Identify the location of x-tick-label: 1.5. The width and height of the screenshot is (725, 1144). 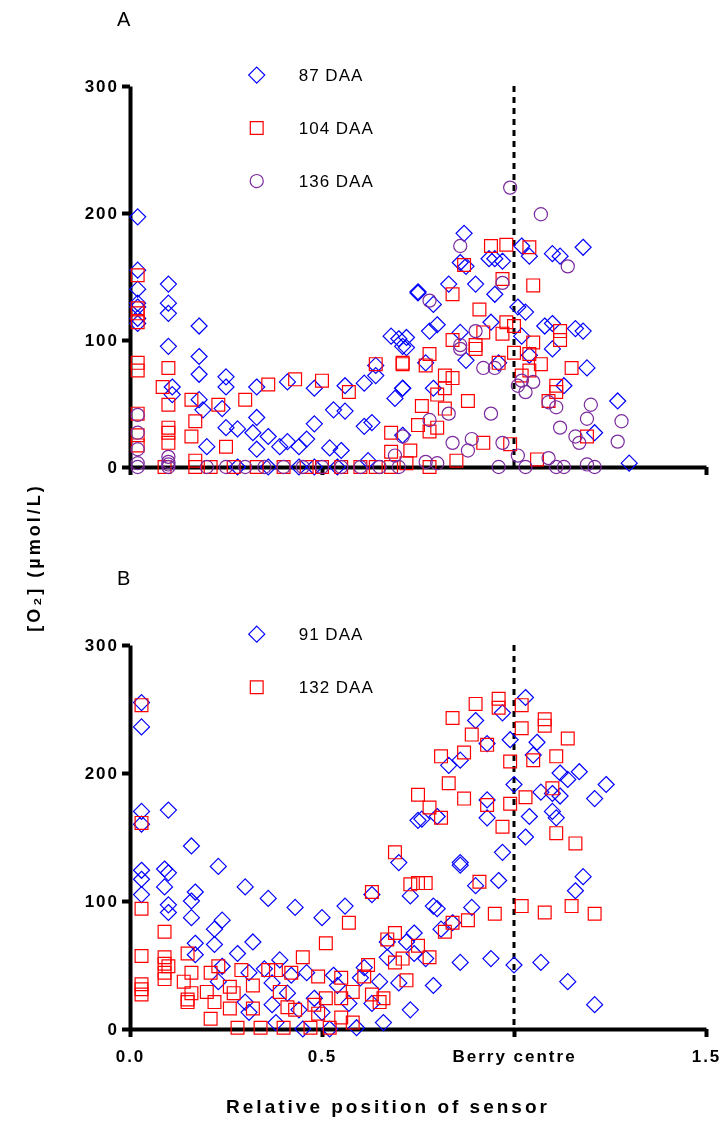
(706, 1057).